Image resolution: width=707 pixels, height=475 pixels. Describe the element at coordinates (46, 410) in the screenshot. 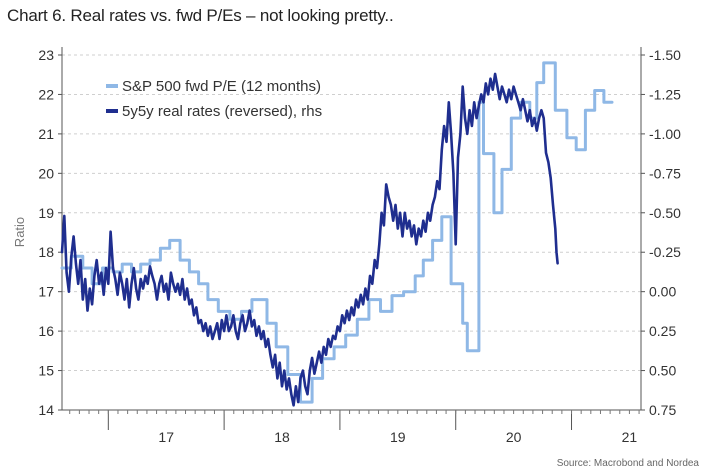

I see `y-tick-label-left: 14` at that location.